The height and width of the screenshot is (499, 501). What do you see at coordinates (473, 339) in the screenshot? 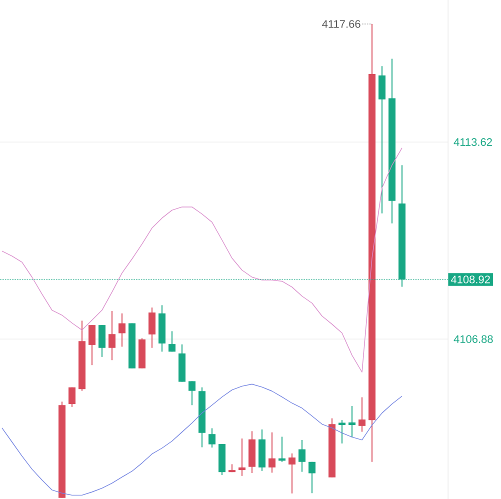
I see `y-tick-label: 4106.88` at bounding box center [473, 339].